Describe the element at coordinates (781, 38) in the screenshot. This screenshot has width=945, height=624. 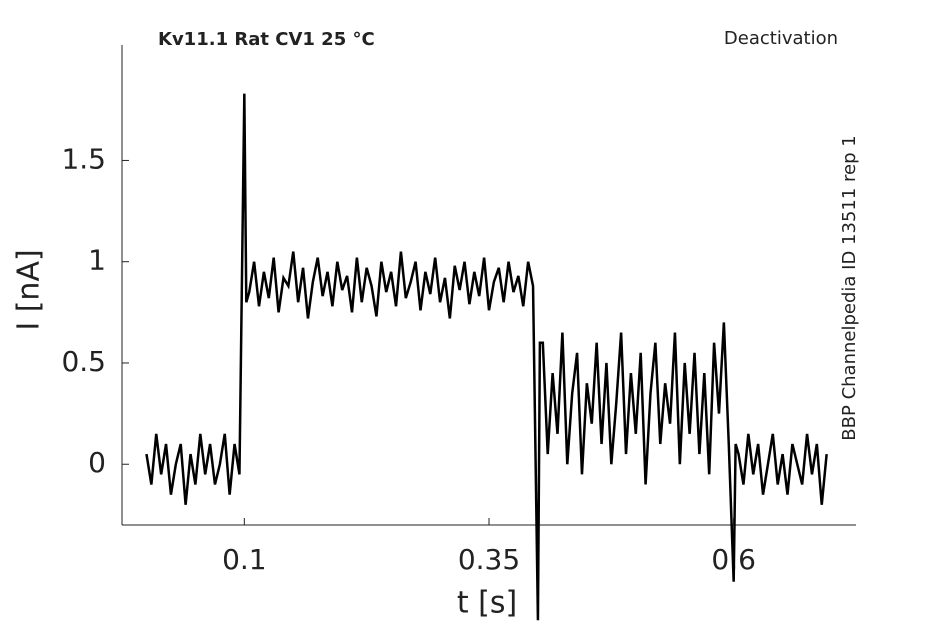
I see `subtitle: Deactivation` at that location.